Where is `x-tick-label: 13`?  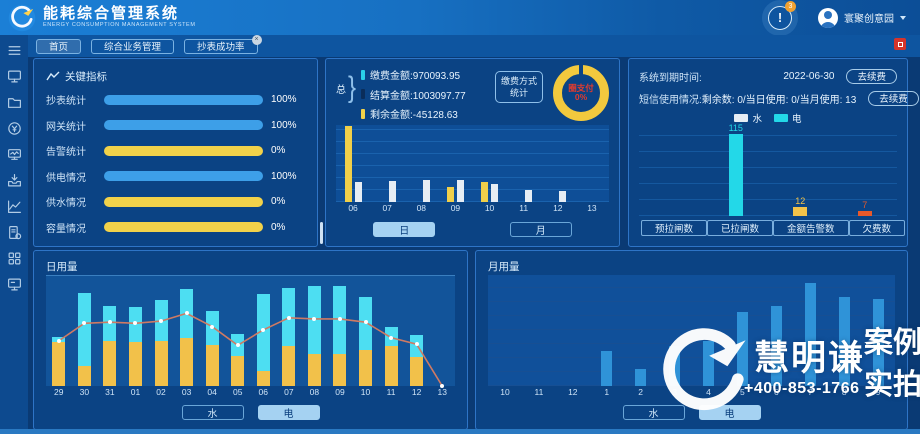 x-tick-label: 13 is located at coordinates (592, 208).